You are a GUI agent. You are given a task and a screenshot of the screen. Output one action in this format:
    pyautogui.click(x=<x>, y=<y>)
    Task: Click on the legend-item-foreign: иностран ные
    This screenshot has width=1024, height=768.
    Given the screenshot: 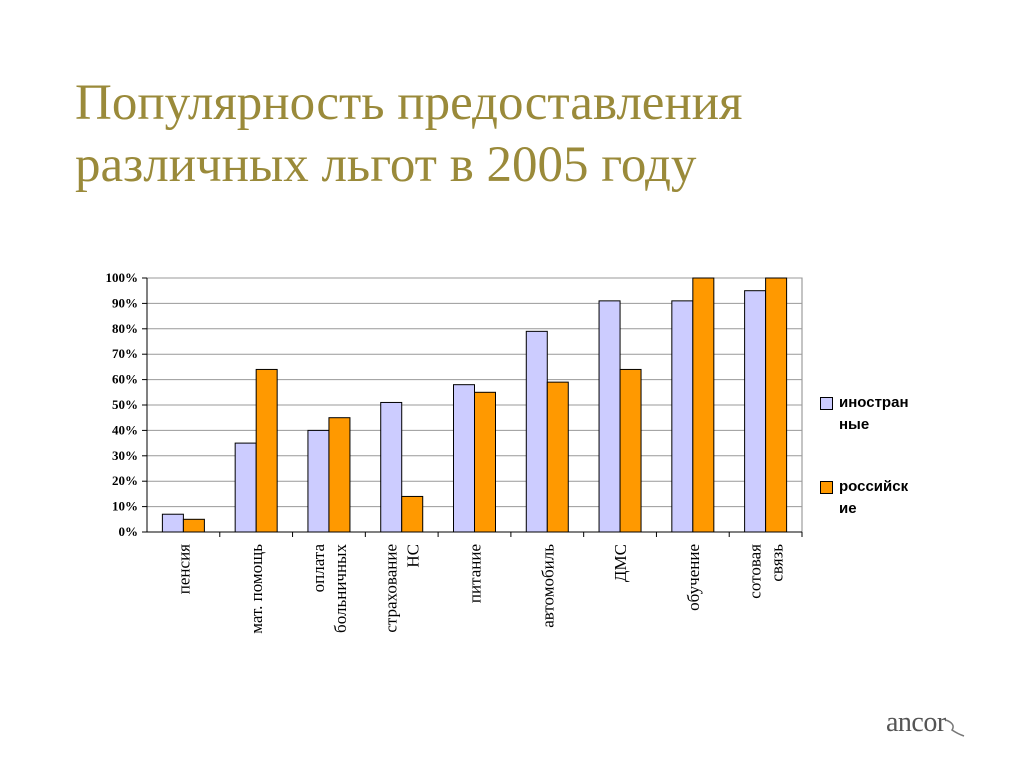 What is the action you would take?
    pyautogui.click(x=885, y=414)
    